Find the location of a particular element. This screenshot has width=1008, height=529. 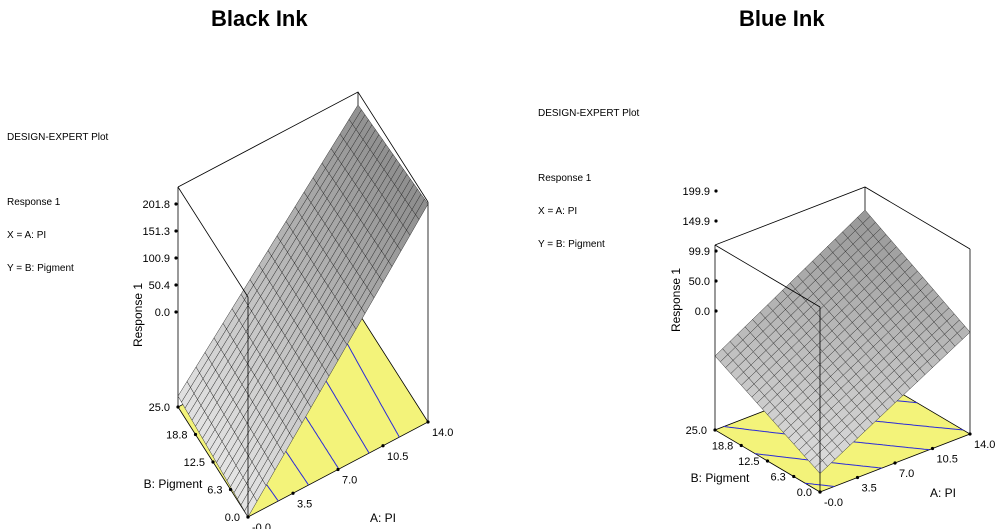

surface-cell is located at coordinates (821, 467).